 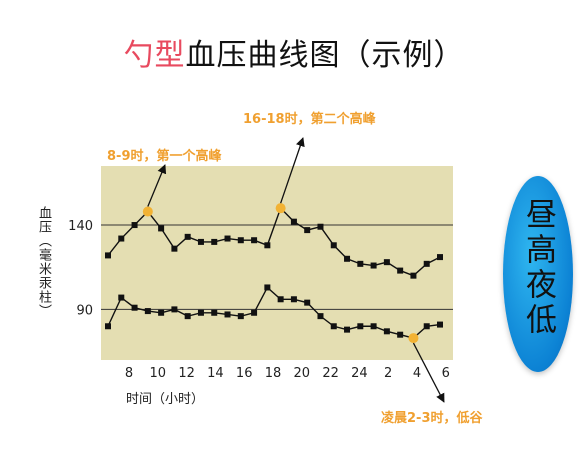 I want to click on y-axis-label: 血压（毫米汞柱）, so click(x=43, y=262).